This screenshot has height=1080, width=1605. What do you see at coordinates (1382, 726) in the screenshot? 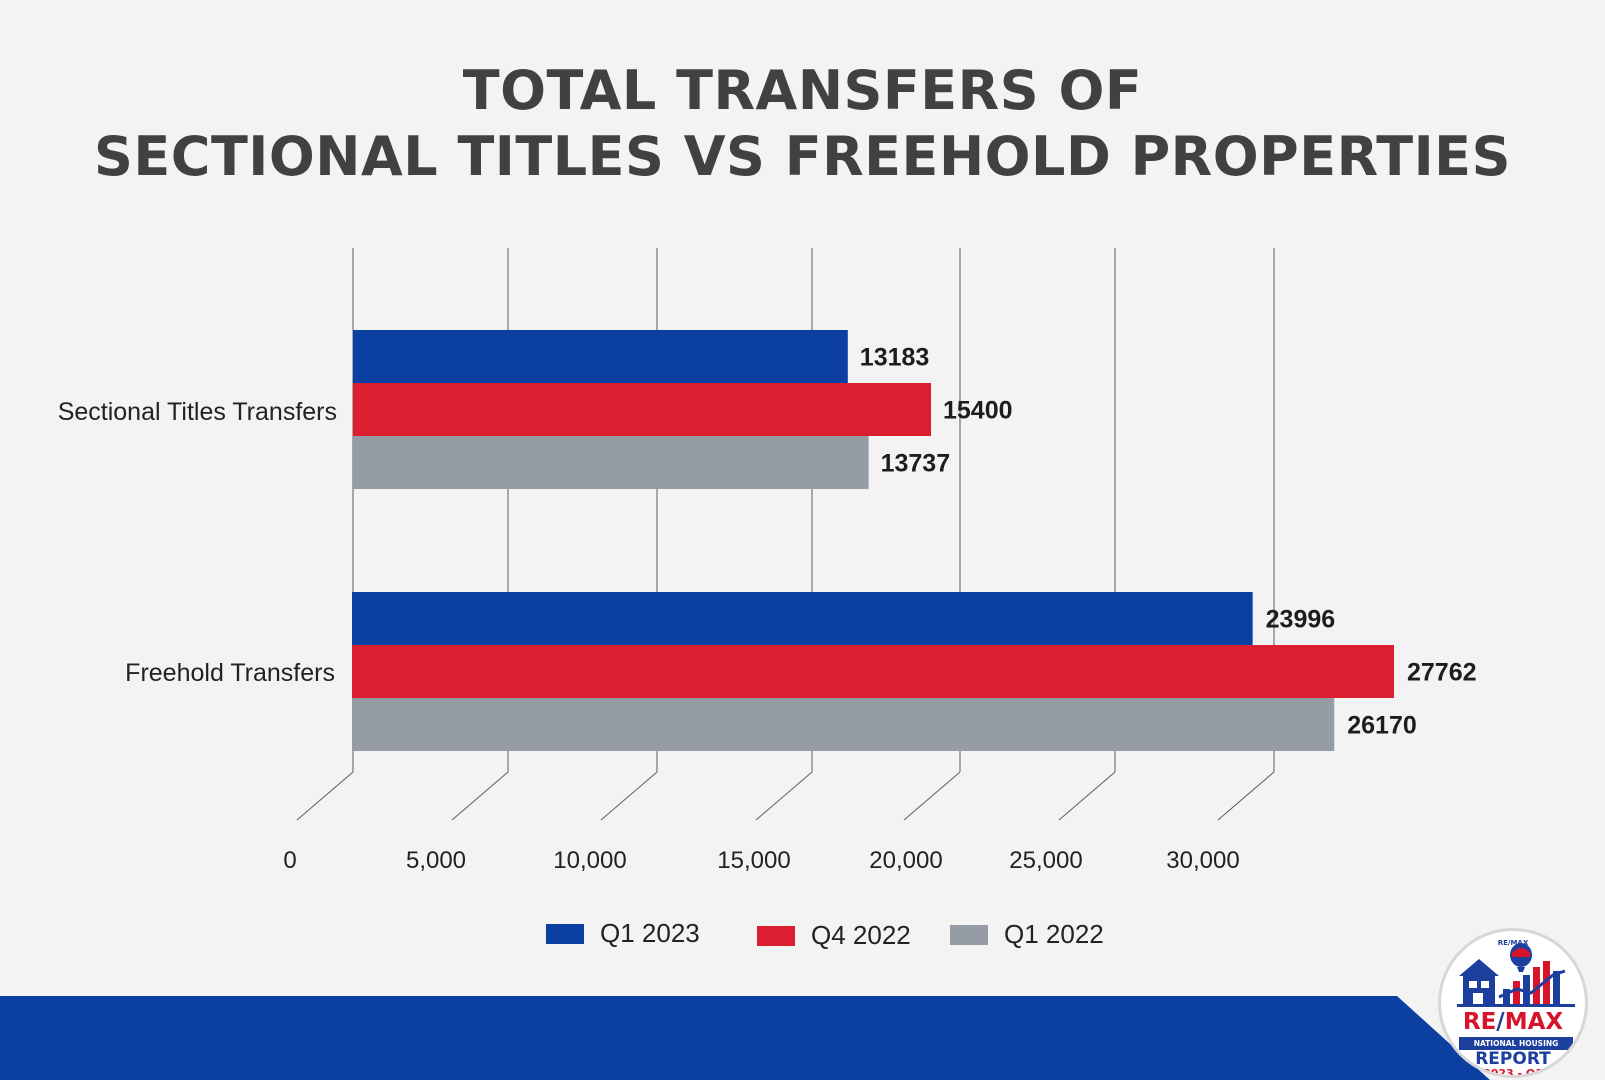
I see `data-label: 26170` at bounding box center [1382, 726].